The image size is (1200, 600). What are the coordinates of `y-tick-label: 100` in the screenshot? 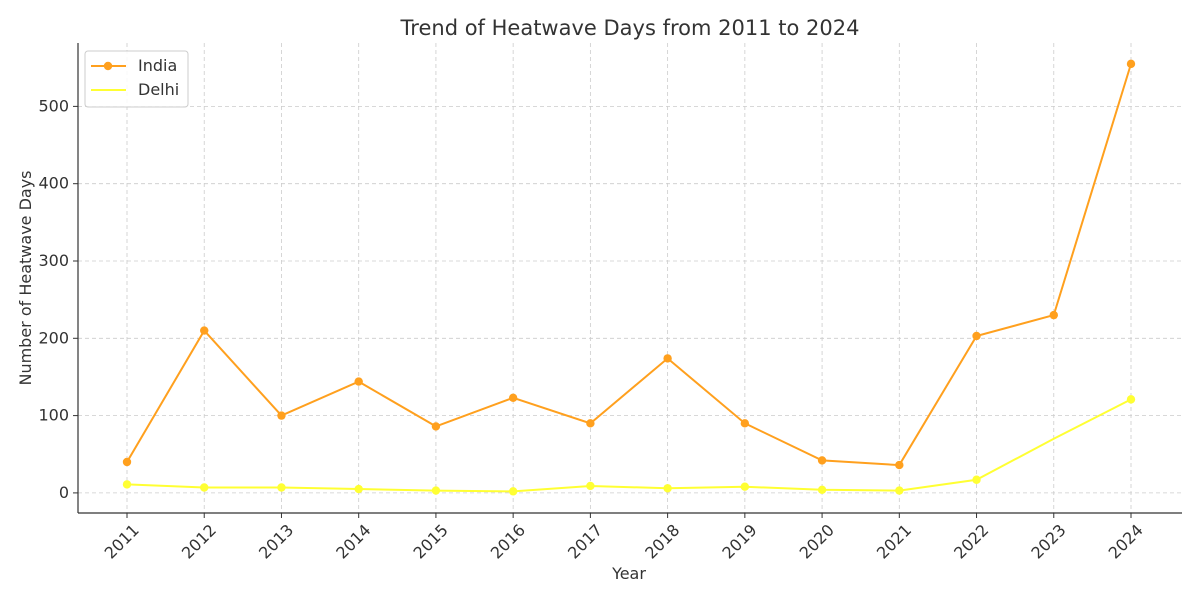 It's located at (53, 415).